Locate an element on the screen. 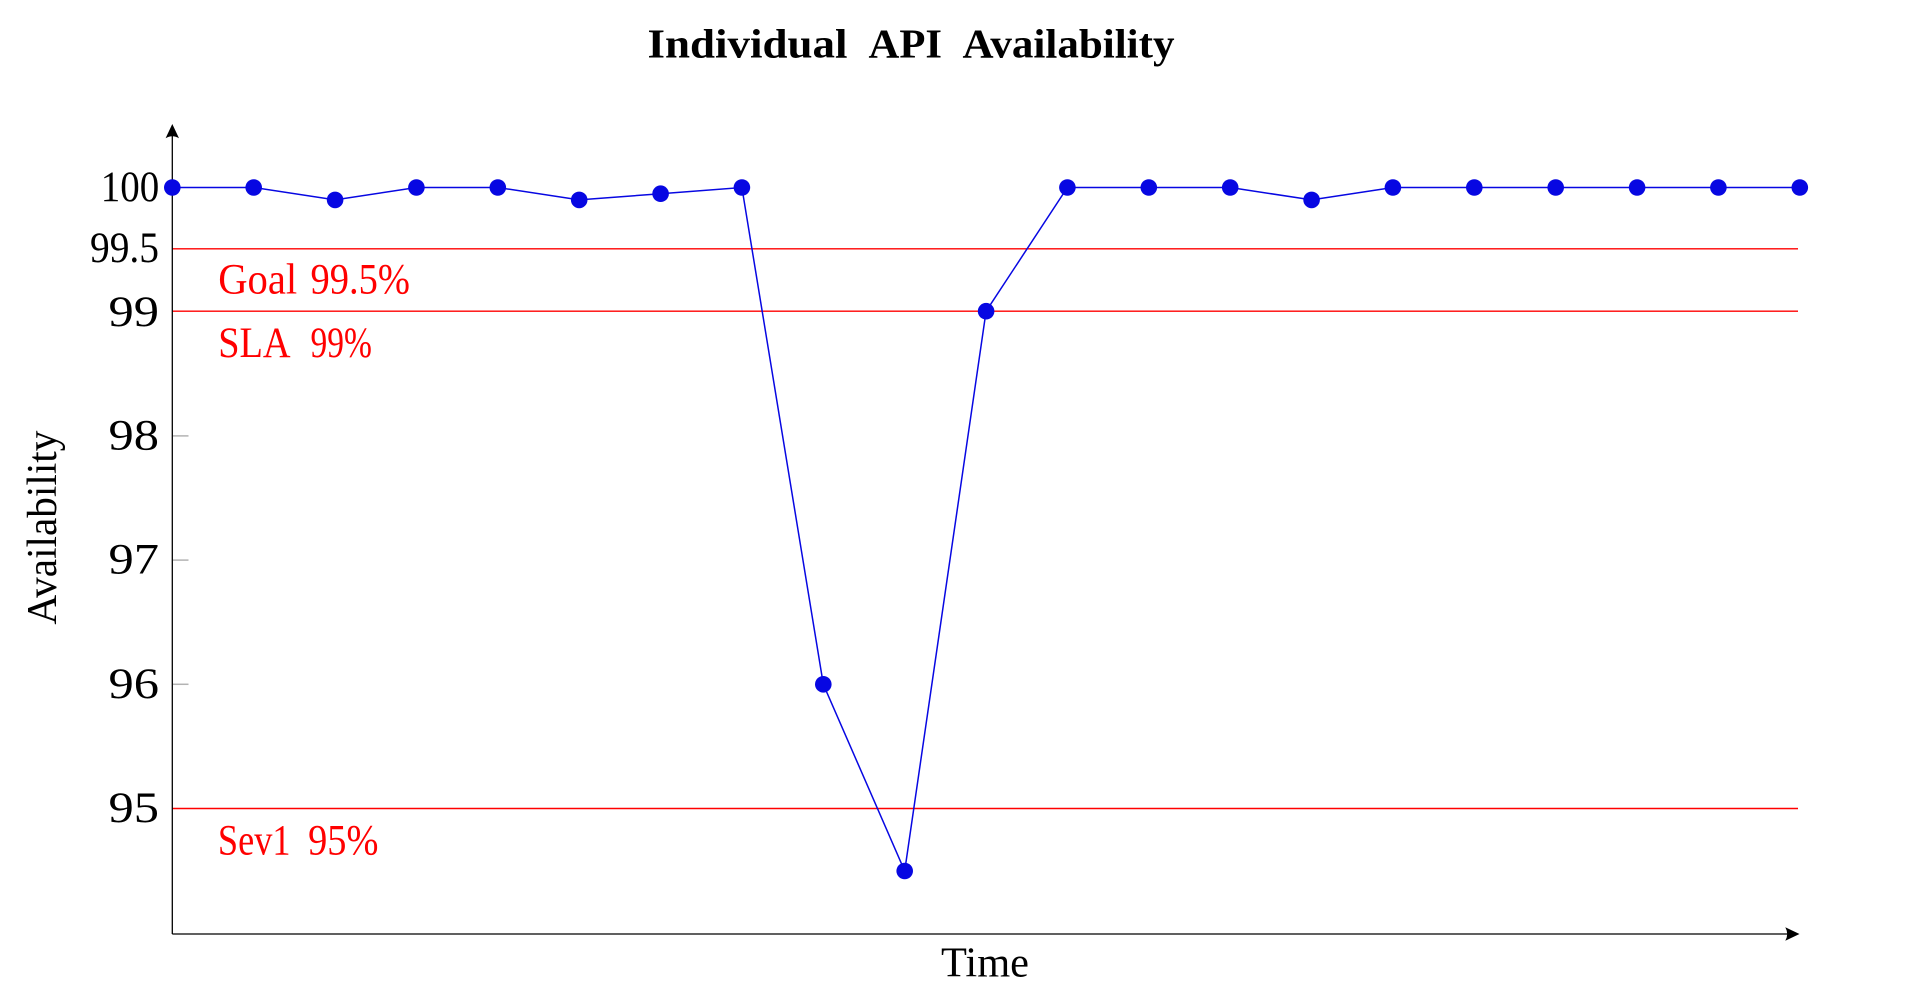  svg-text: 95 is located at coordinates (134, 808).